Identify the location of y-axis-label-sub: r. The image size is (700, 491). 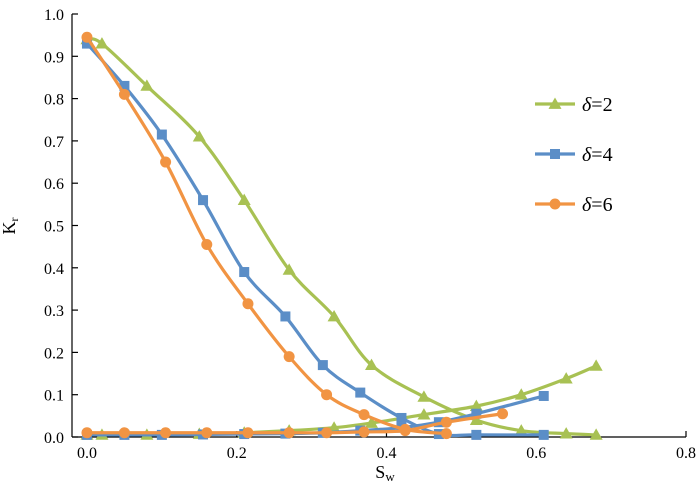
(14, 220).